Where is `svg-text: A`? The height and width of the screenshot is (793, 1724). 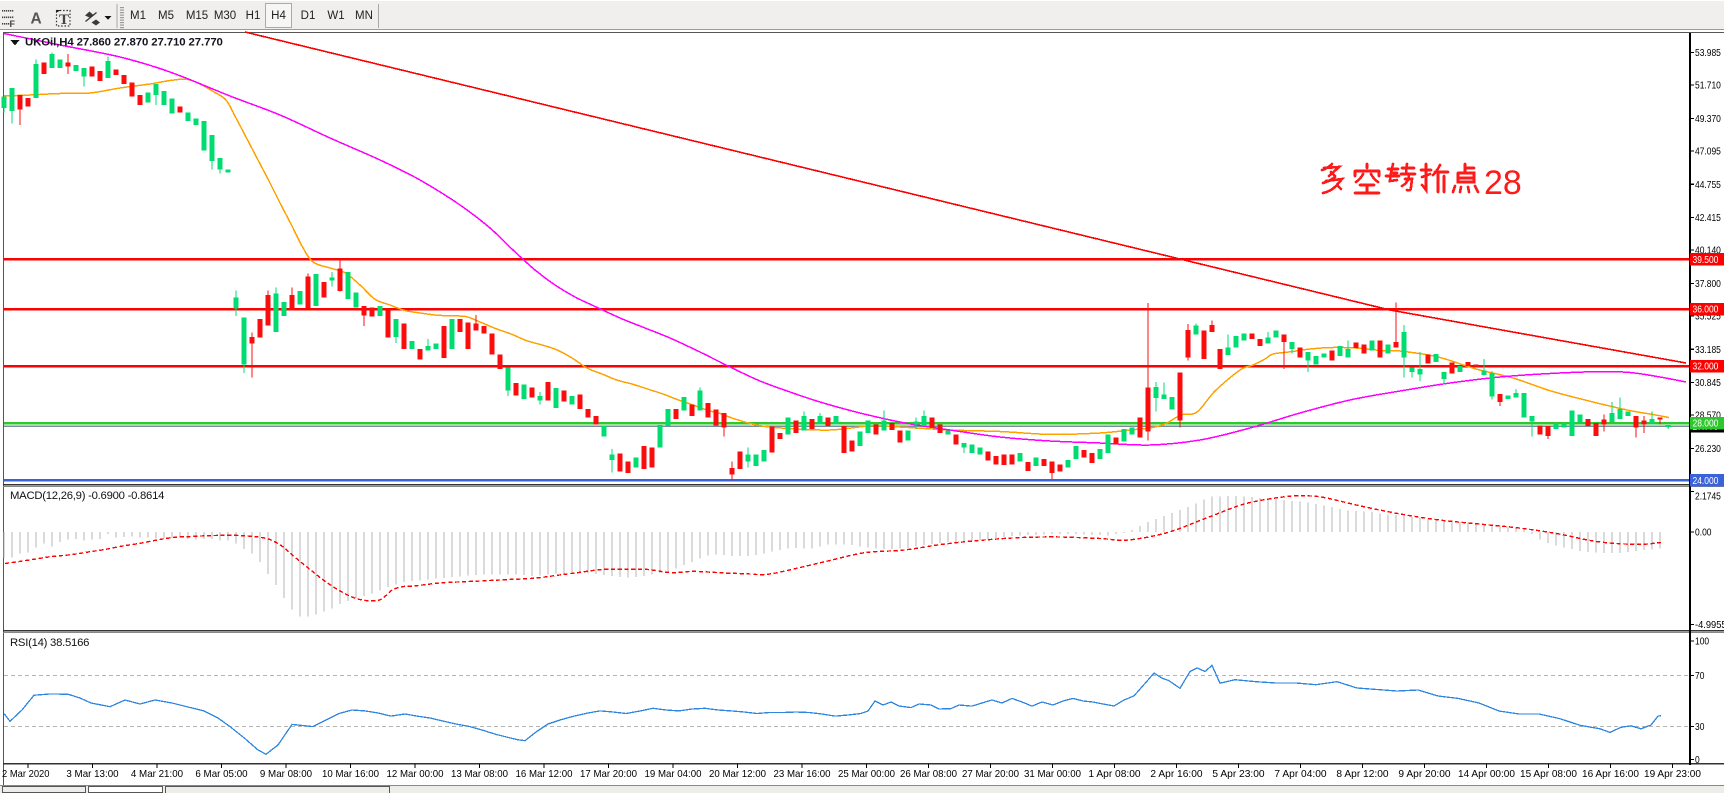 svg-text: A is located at coordinates (36, 19).